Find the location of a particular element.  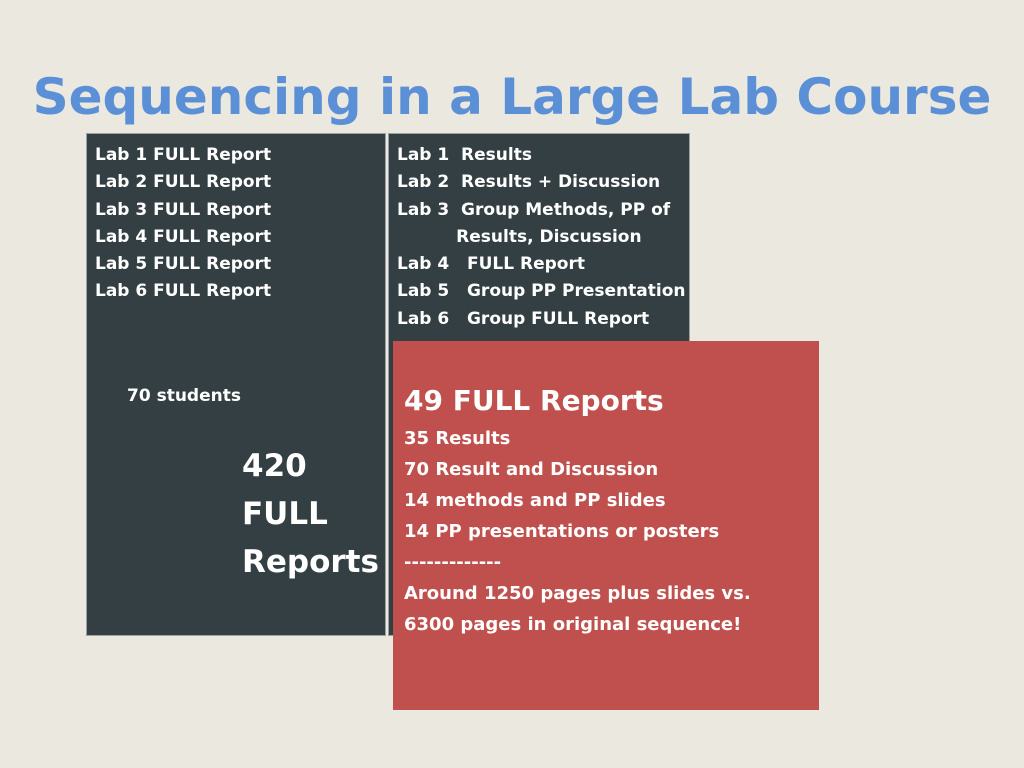

original-lab-item: Lab 5 FULL Report is located at coordinates (183, 264).